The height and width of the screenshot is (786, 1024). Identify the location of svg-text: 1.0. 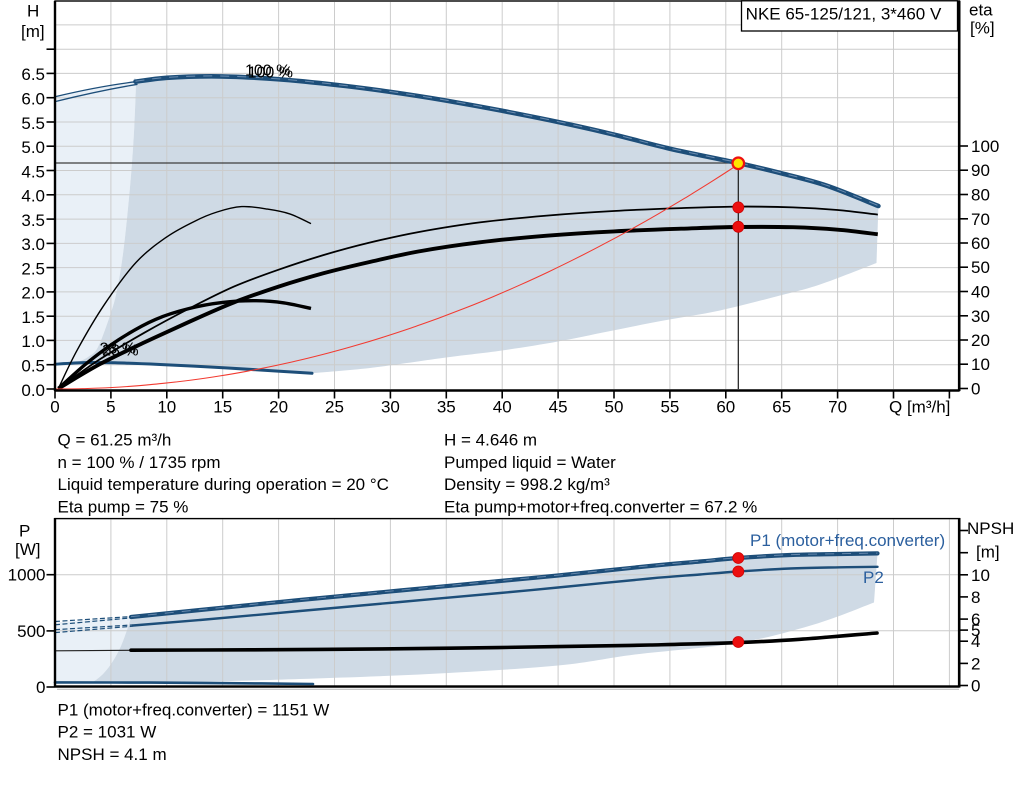
(33, 341).